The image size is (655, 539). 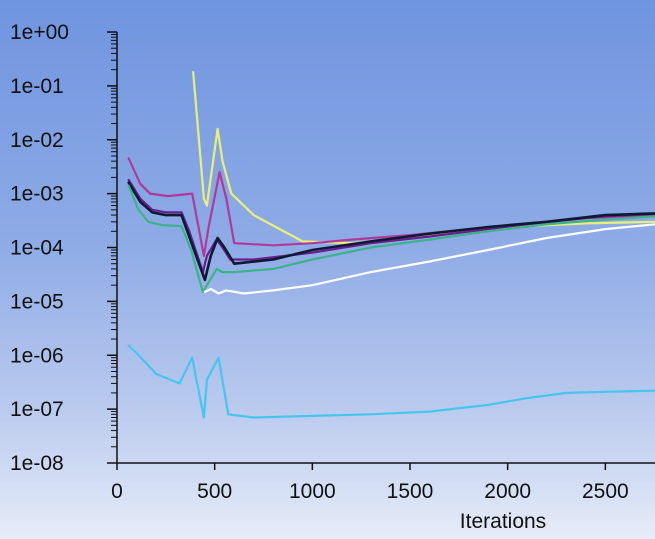 I want to click on y-tick-label: 1e-07, so click(x=37, y=409).